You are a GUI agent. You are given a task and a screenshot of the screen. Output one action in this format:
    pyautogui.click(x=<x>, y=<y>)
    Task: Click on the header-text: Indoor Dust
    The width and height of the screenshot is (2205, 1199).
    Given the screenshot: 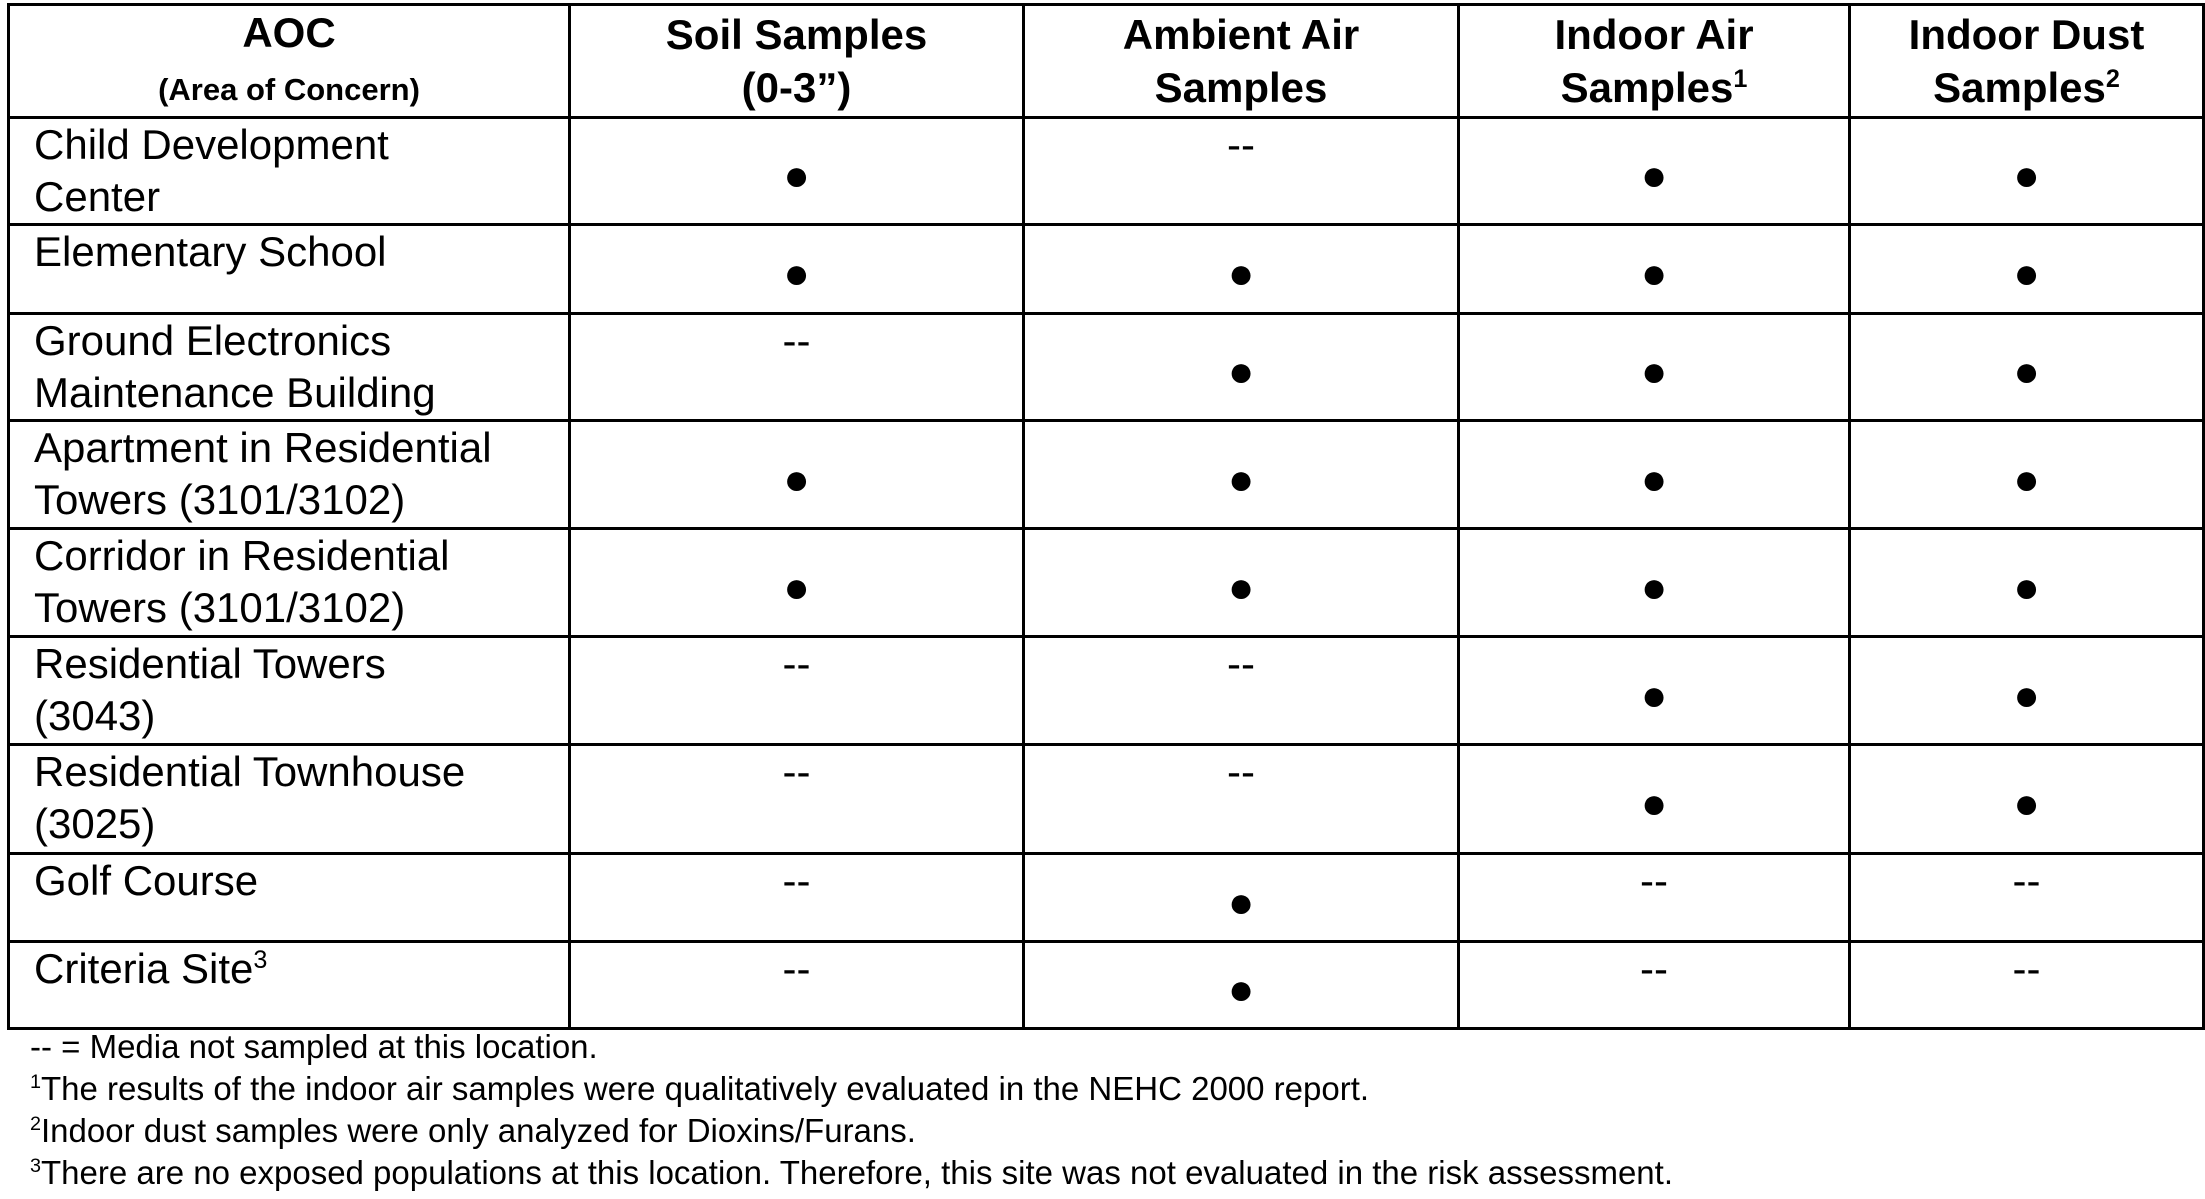 What is the action you would take?
    pyautogui.click(x=2026, y=34)
    